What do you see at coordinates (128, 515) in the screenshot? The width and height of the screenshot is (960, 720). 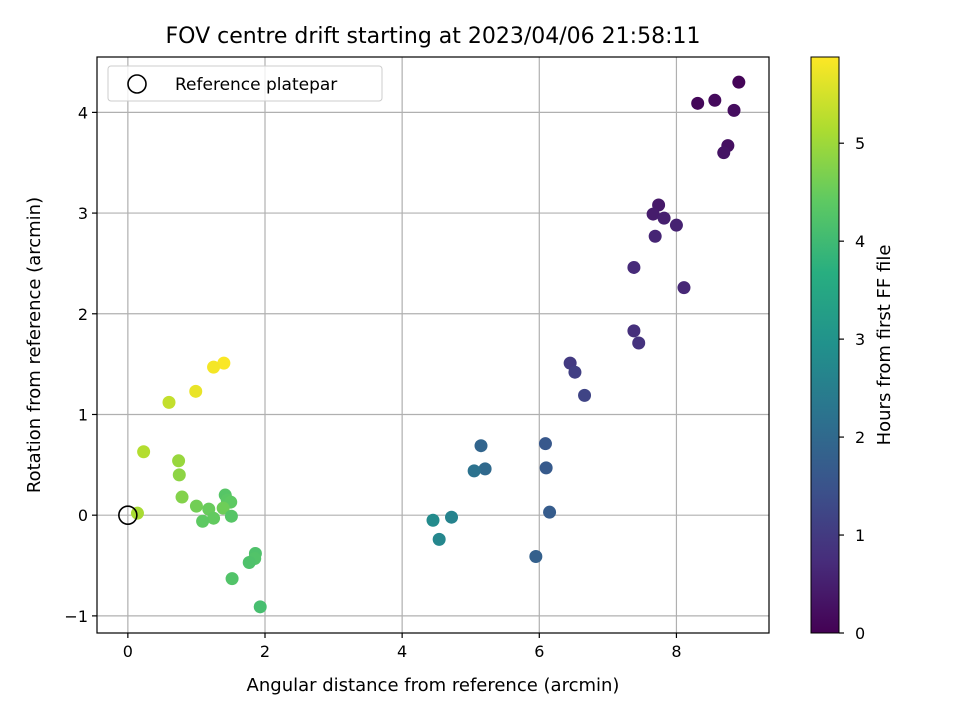 I see `reference-platepar-marker` at bounding box center [128, 515].